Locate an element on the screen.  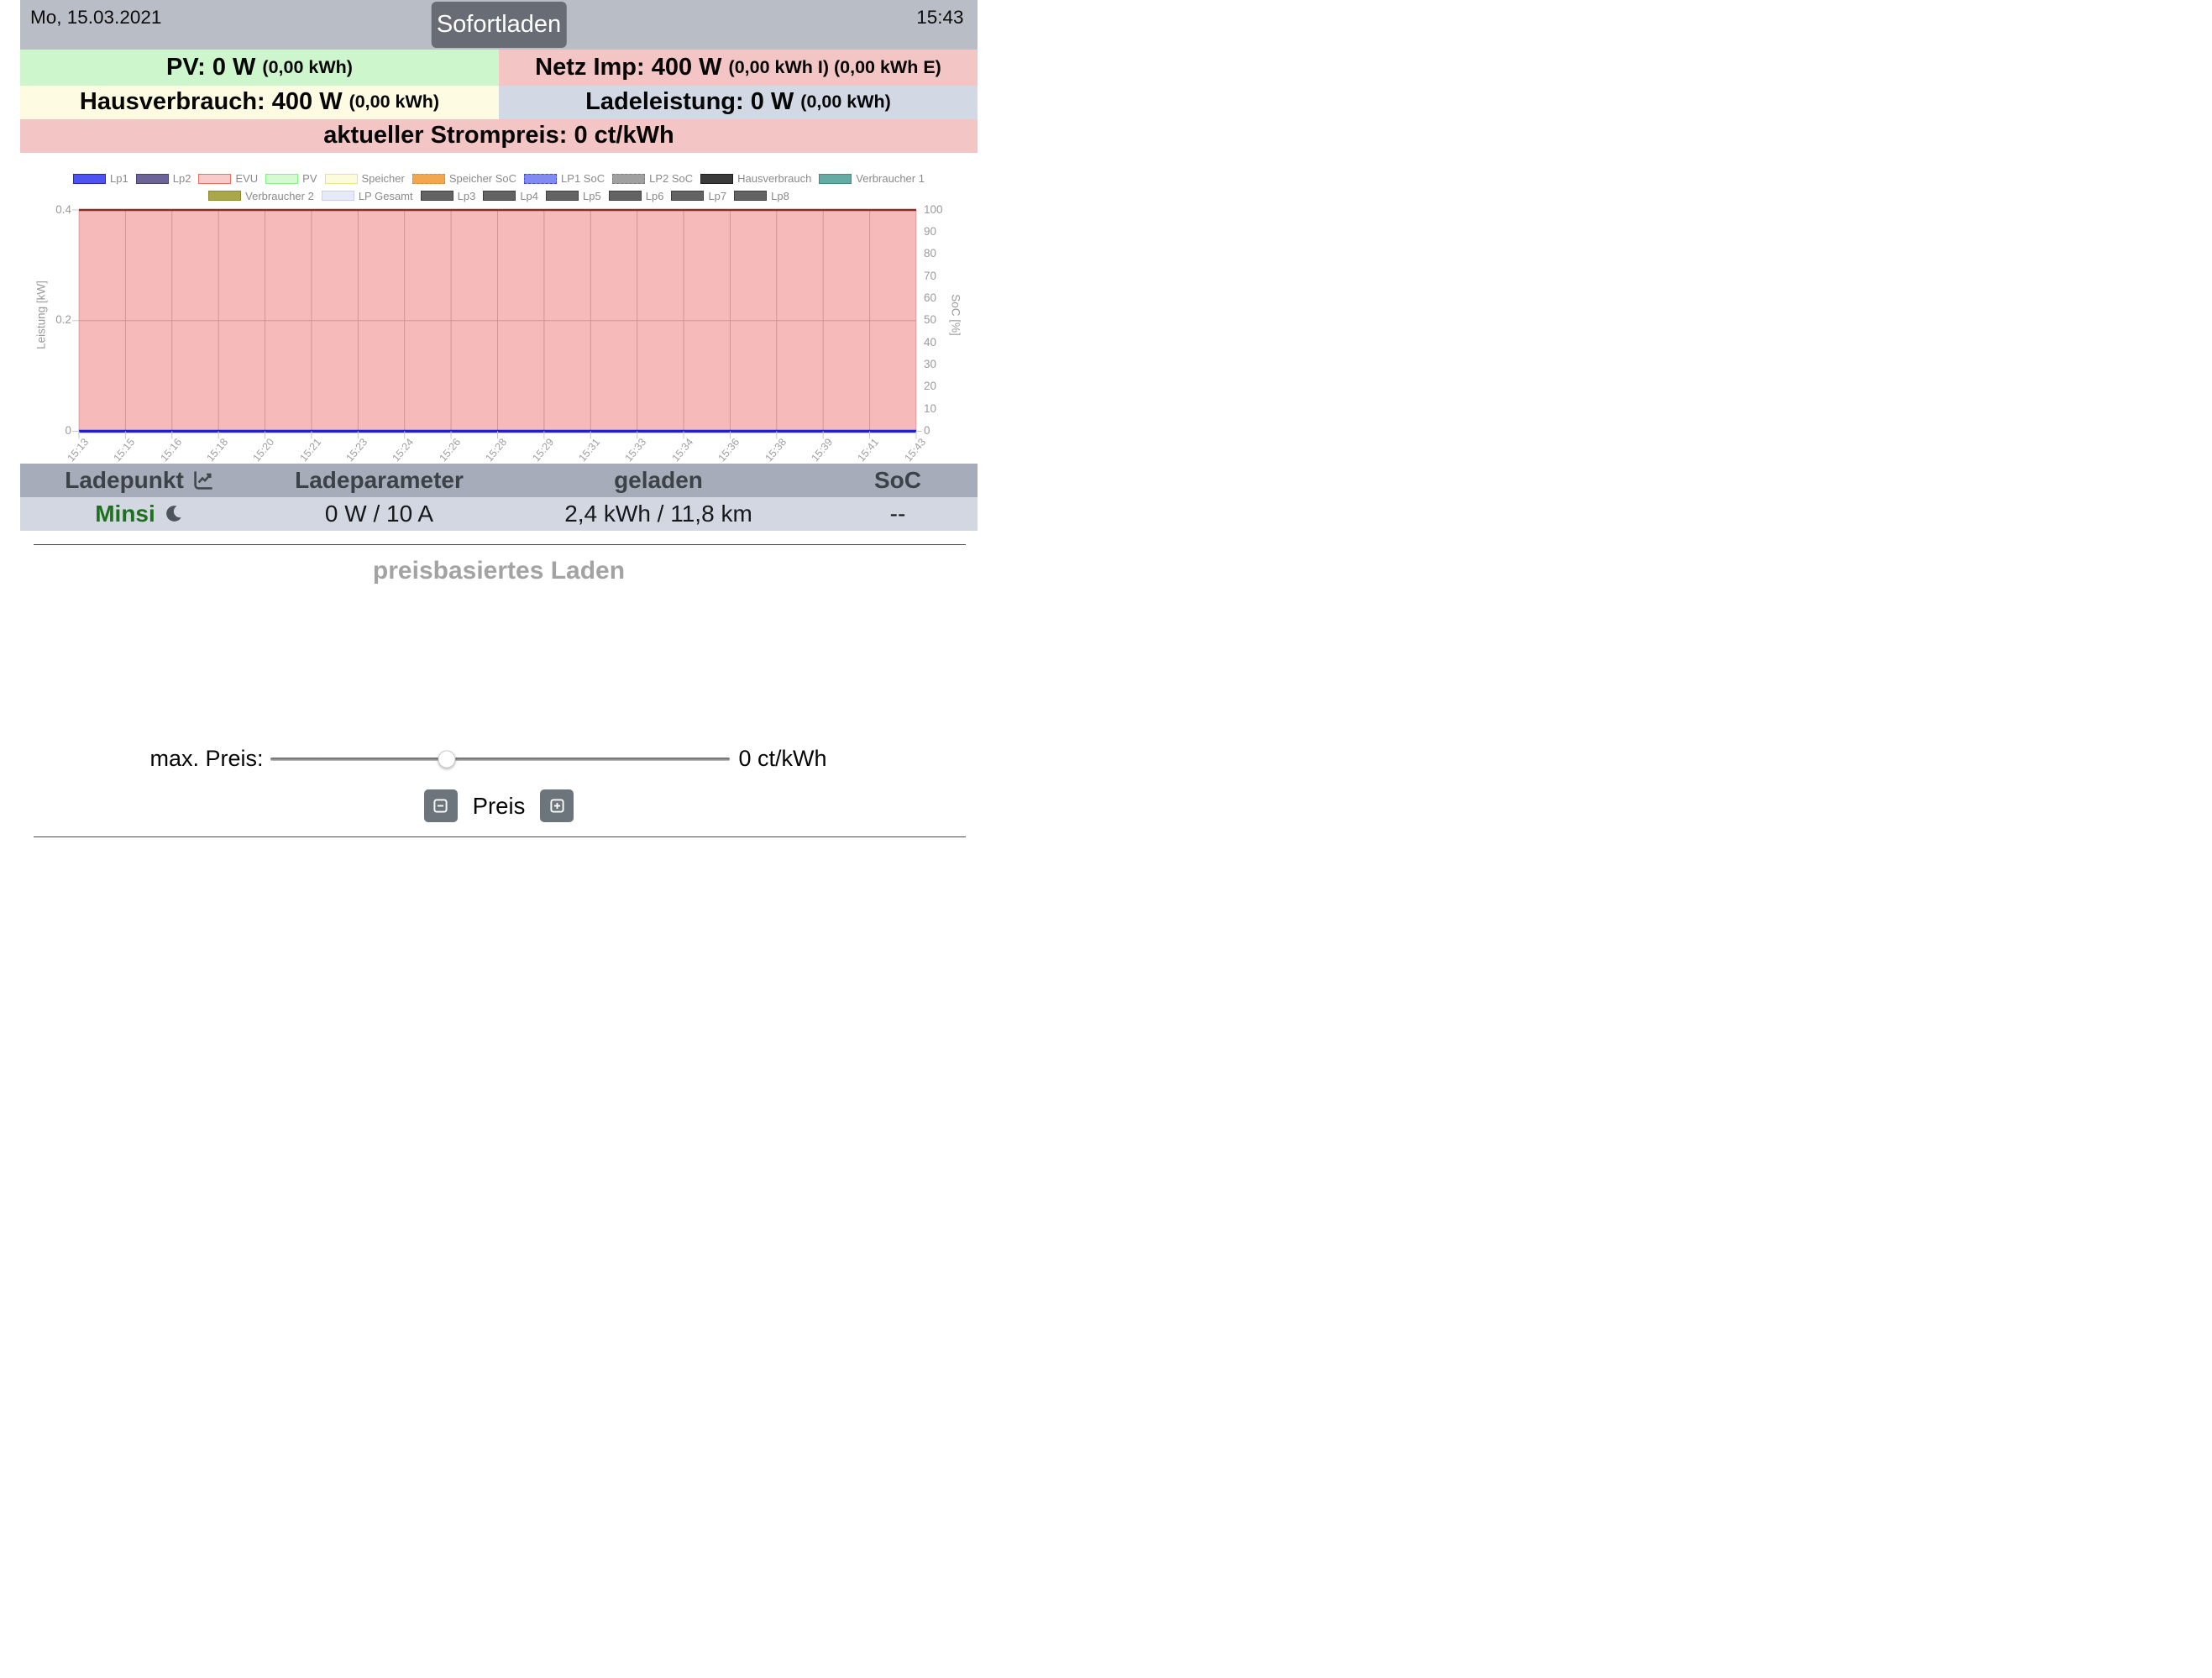
y-axis-right-tick: 40 is located at coordinates (930, 342).